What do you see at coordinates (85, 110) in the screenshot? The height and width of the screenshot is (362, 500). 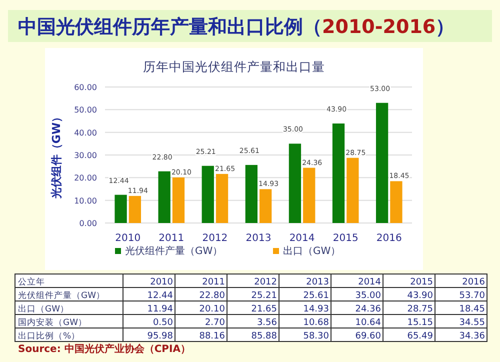 I see `y-tick-label: 50.00` at bounding box center [85, 110].